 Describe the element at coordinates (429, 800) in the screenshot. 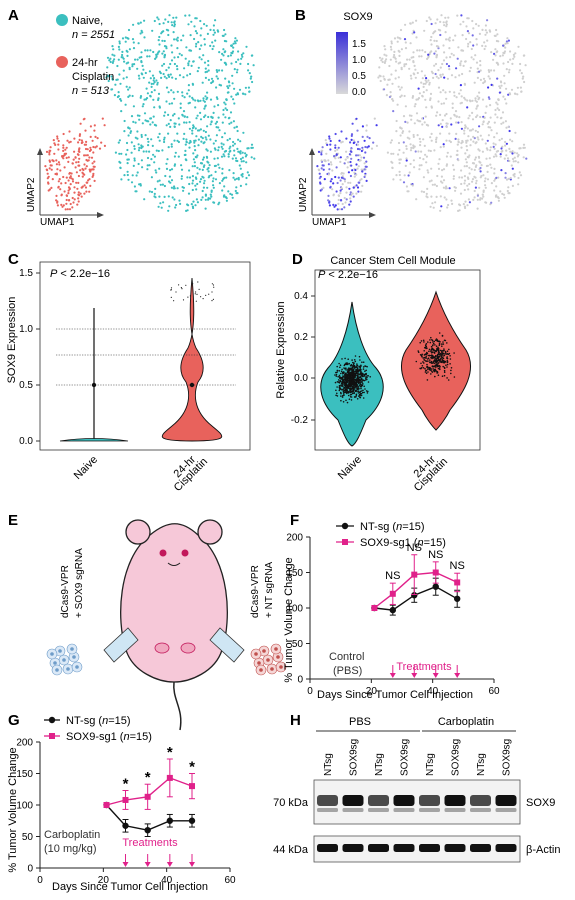

I see `band-sox9` at that location.